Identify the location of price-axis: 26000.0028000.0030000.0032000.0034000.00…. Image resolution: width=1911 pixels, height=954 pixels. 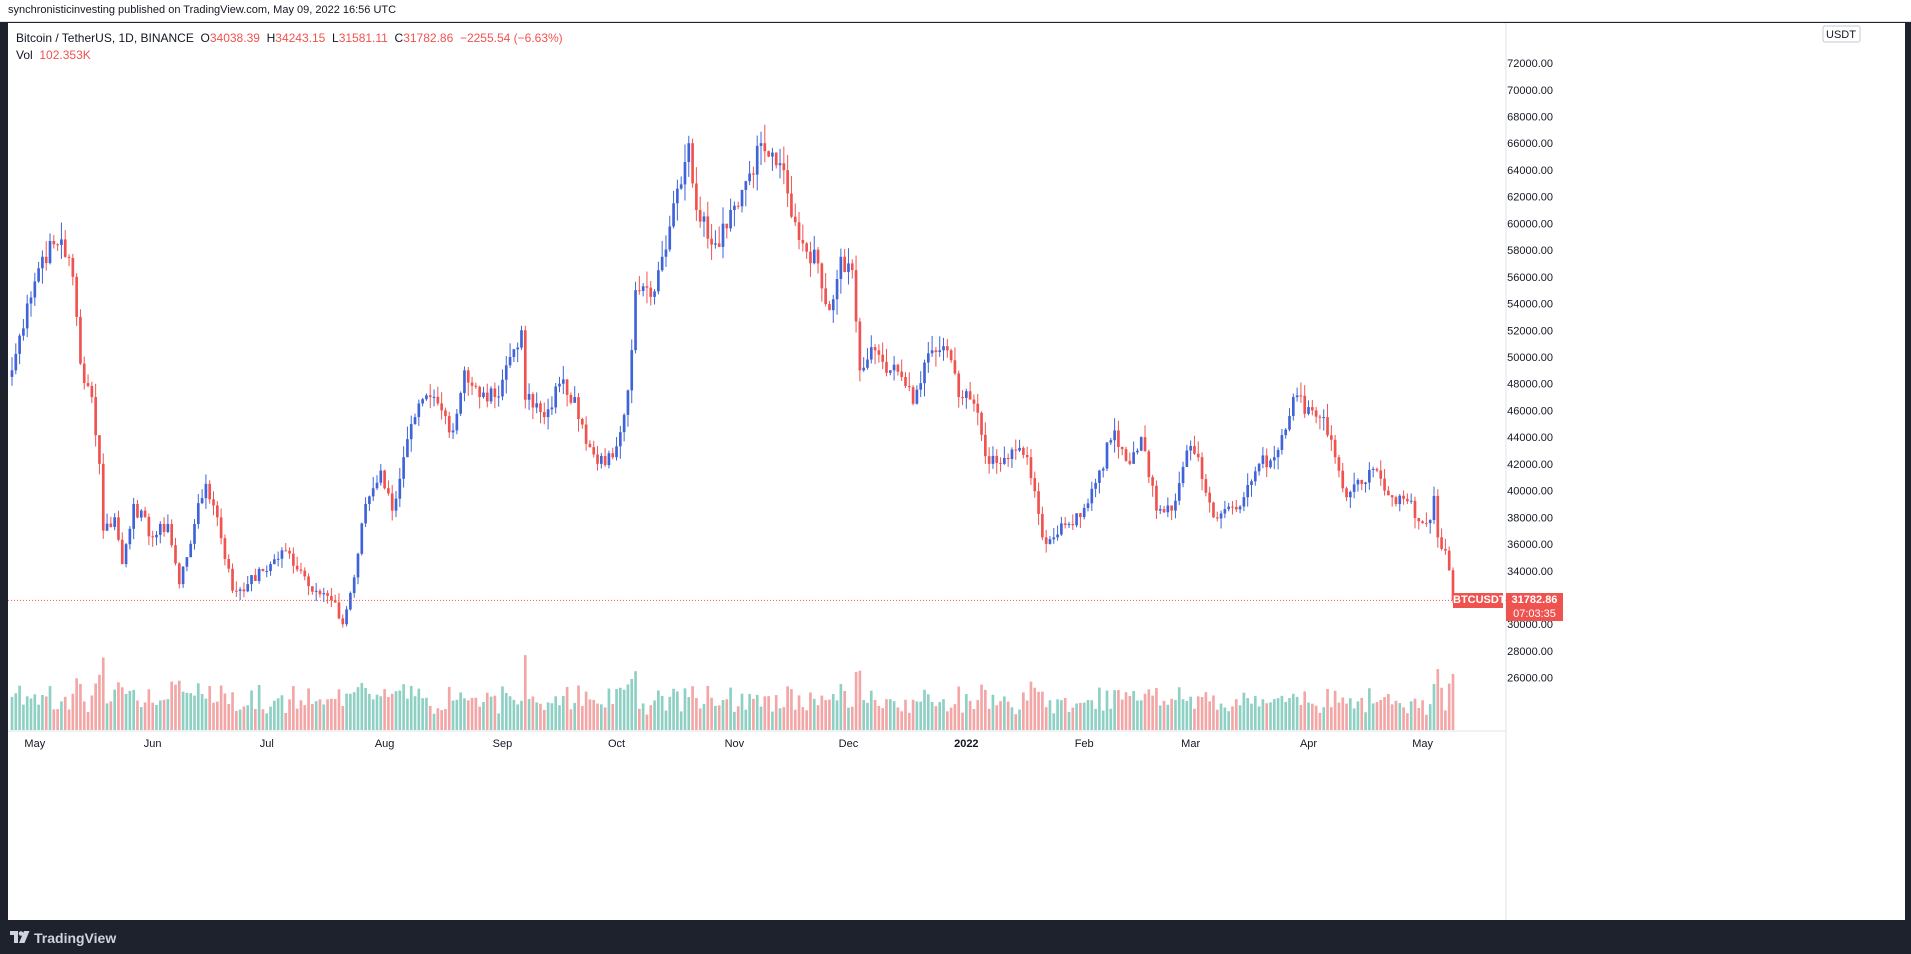
(1530, 371).